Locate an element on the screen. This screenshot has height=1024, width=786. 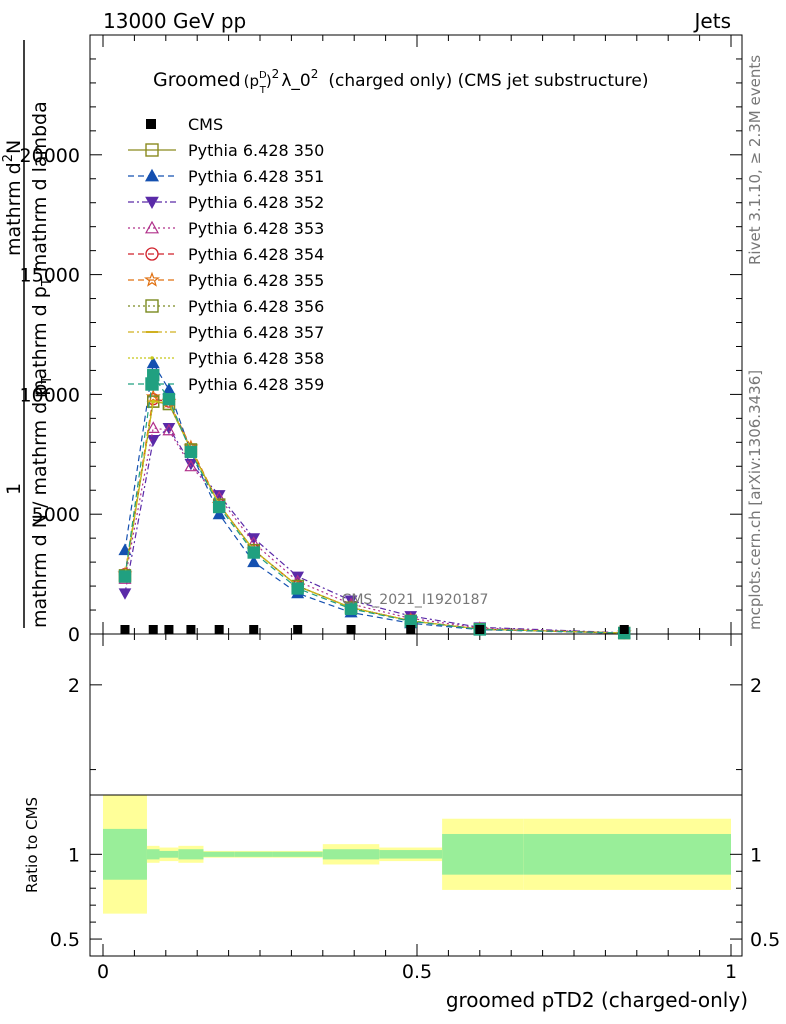
rivet-text: Rivet 3.1.10, ≥ 2.3M events is located at coordinates (755, 160).